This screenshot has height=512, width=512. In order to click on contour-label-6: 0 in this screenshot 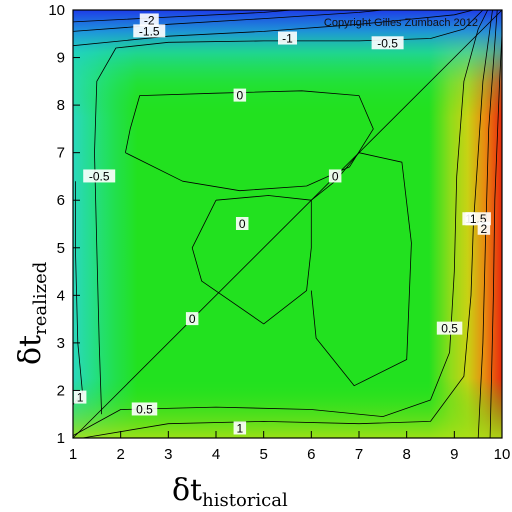, I will do `click(335, 176)`.